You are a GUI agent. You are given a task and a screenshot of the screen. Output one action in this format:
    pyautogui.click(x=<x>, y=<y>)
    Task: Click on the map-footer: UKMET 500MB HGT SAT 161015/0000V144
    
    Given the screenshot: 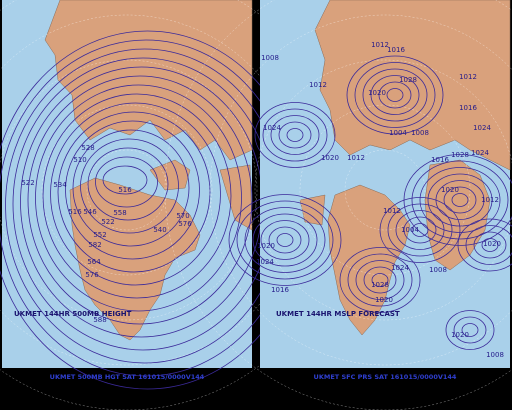 What is the action you would take?
    pyautogui.click(x=127, y=377)
    